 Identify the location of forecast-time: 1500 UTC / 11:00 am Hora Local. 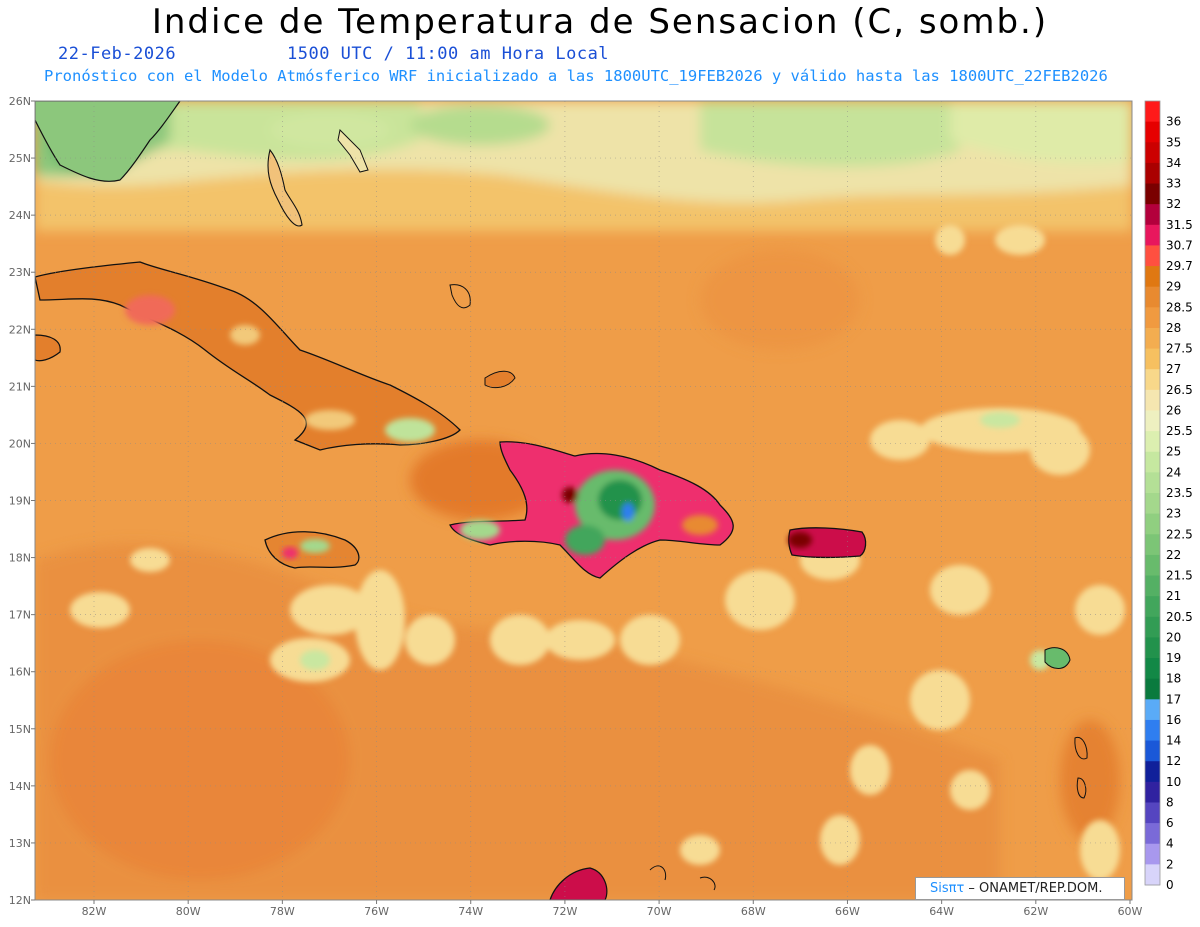
(448, 54).